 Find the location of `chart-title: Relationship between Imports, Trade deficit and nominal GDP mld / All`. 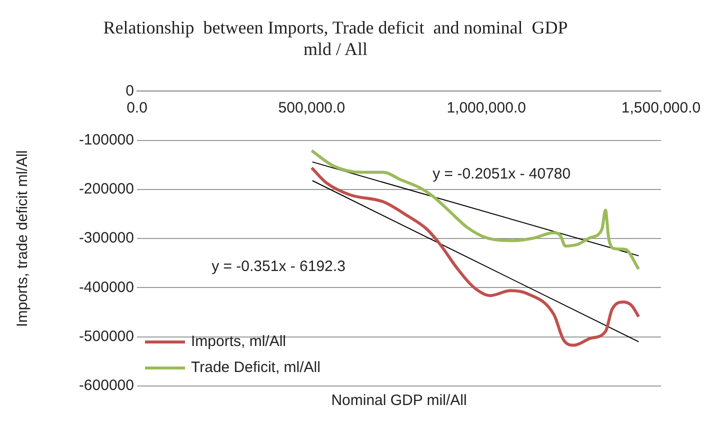

chart-title: Relationship between Imports, Trade deficit and nominal GDP mld / All is located at coordinates (335, 39).